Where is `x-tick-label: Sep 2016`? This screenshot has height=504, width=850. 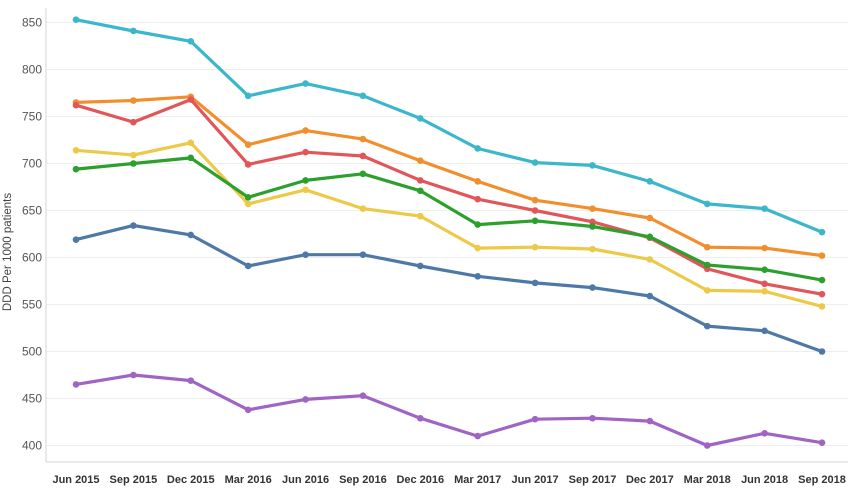
x-tick-label: Sep 2016 is located at coordinates (363, 480).